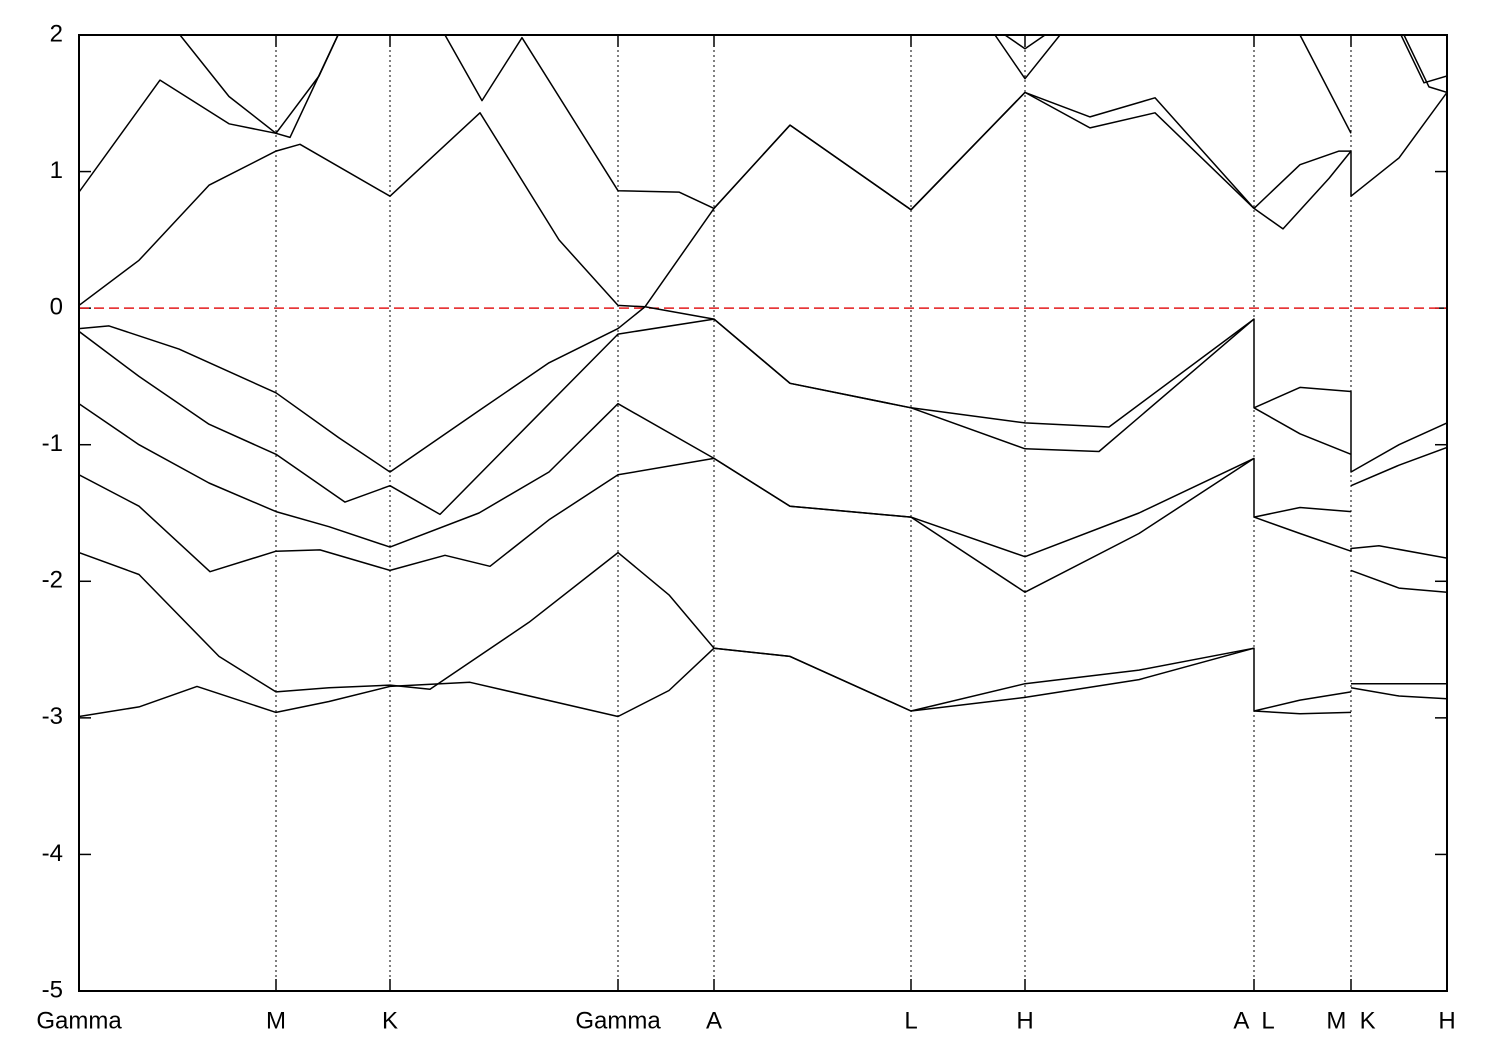 Image resolution: width=1500 pixels, height=1050 pixels. Describe the element at coordinates (56, 306) in the screenshot. I see `y-tick-label: 0` at that location.